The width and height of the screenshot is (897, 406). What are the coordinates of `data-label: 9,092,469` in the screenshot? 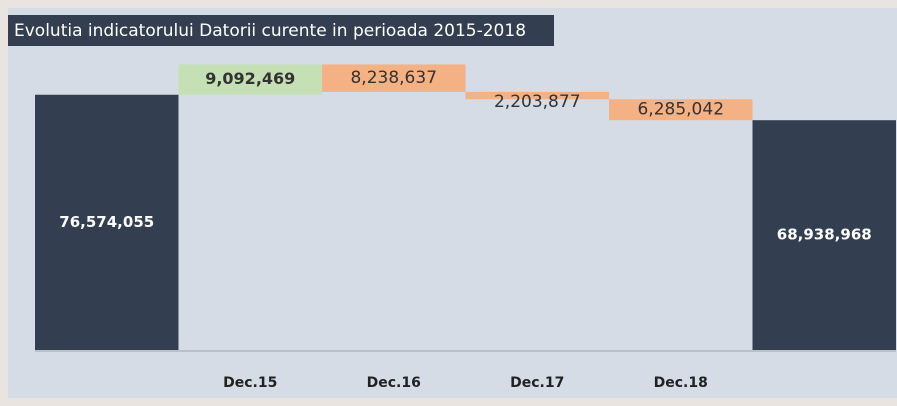 It's located at (250, 78).